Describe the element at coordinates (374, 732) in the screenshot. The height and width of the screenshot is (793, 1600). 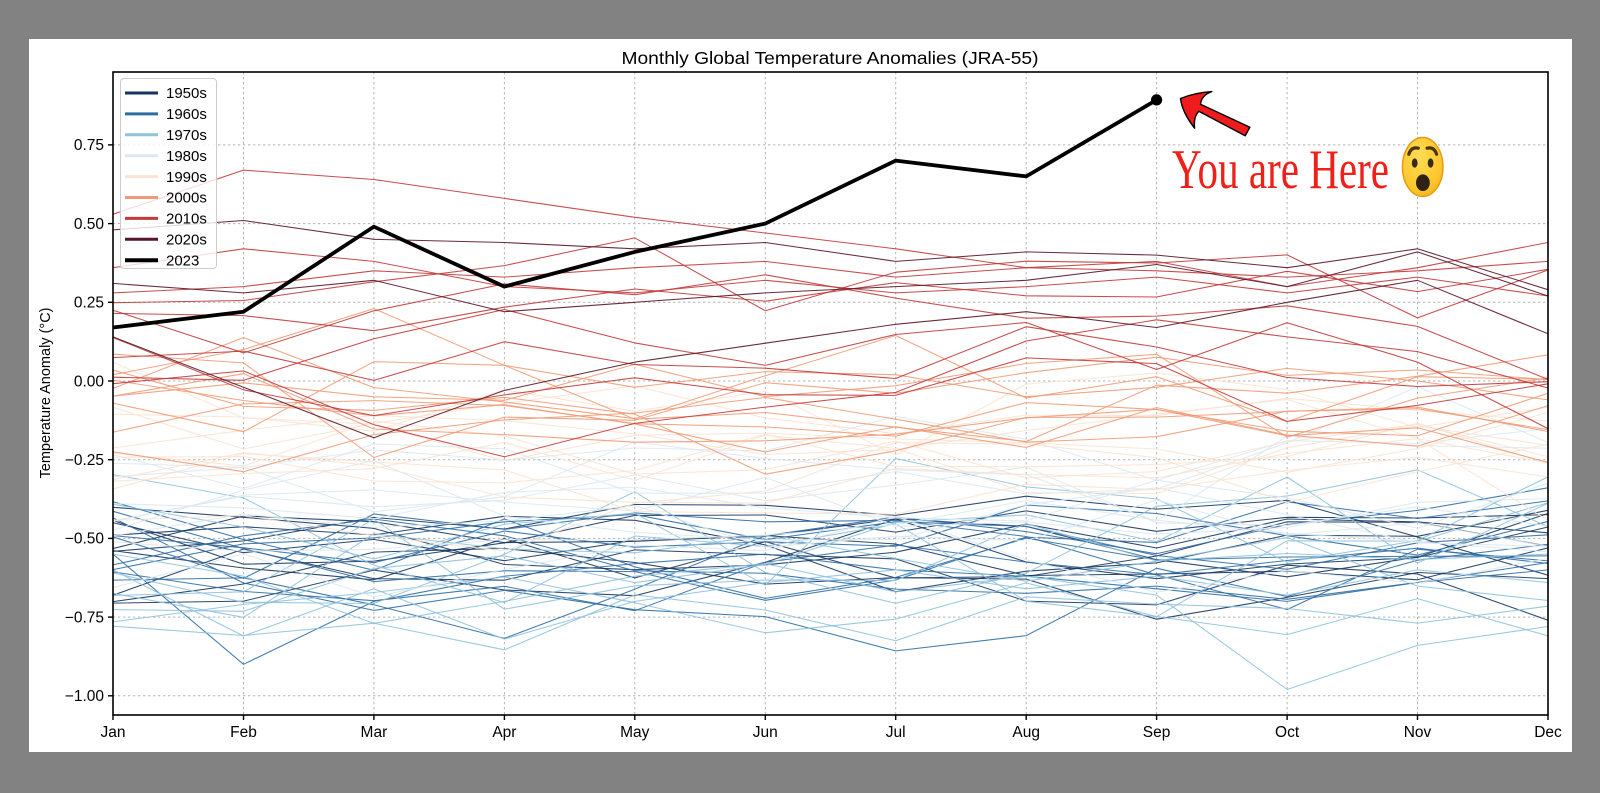
I see `svg-text: Mar` at that location.